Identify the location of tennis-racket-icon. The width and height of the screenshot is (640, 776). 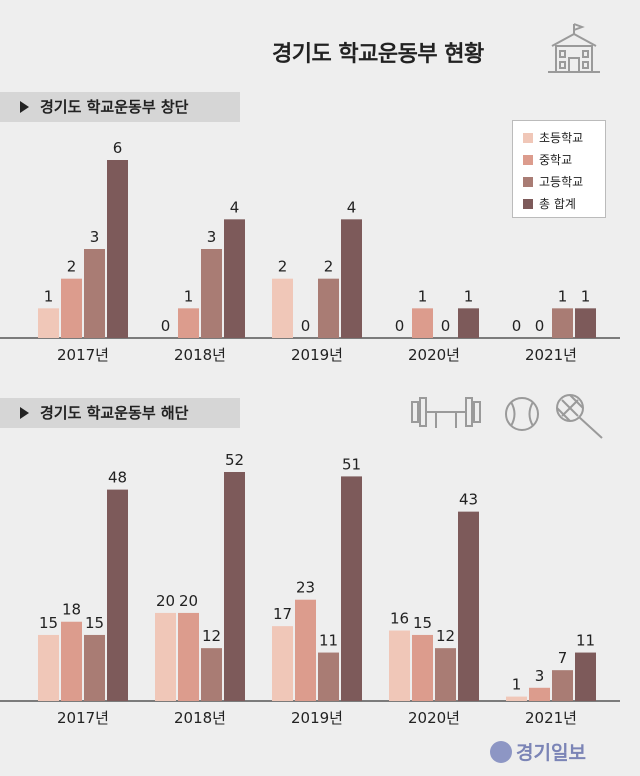
(579, 416).